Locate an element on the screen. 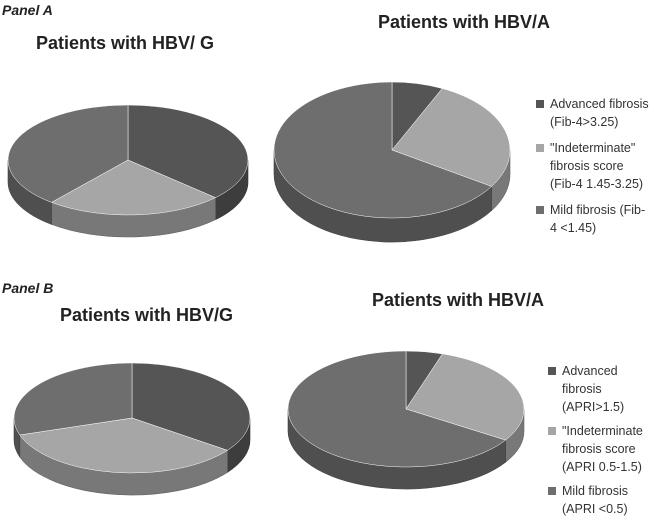 The width and height of the screenshot is (663, 524). legend-swatch-advanced is located at coordinates (540, 104).